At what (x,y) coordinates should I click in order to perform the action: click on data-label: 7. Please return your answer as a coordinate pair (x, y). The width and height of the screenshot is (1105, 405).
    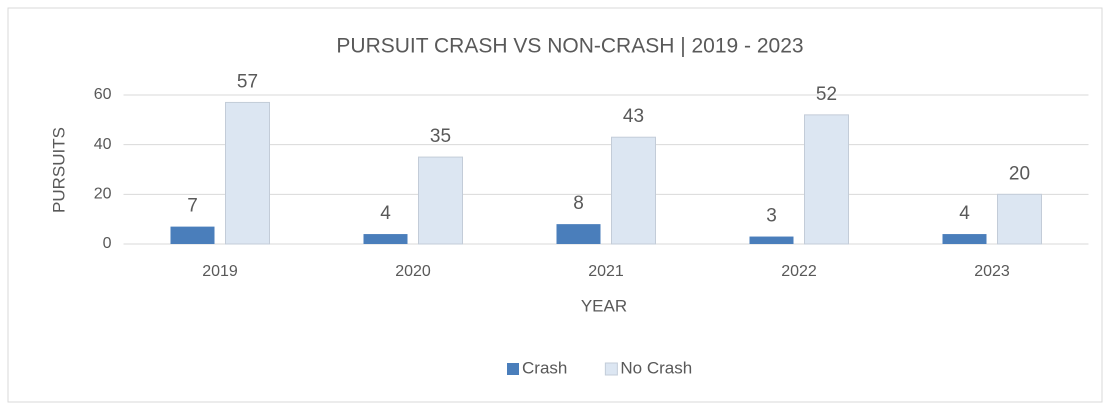
    Looking at the image, I should click on (192, 206).